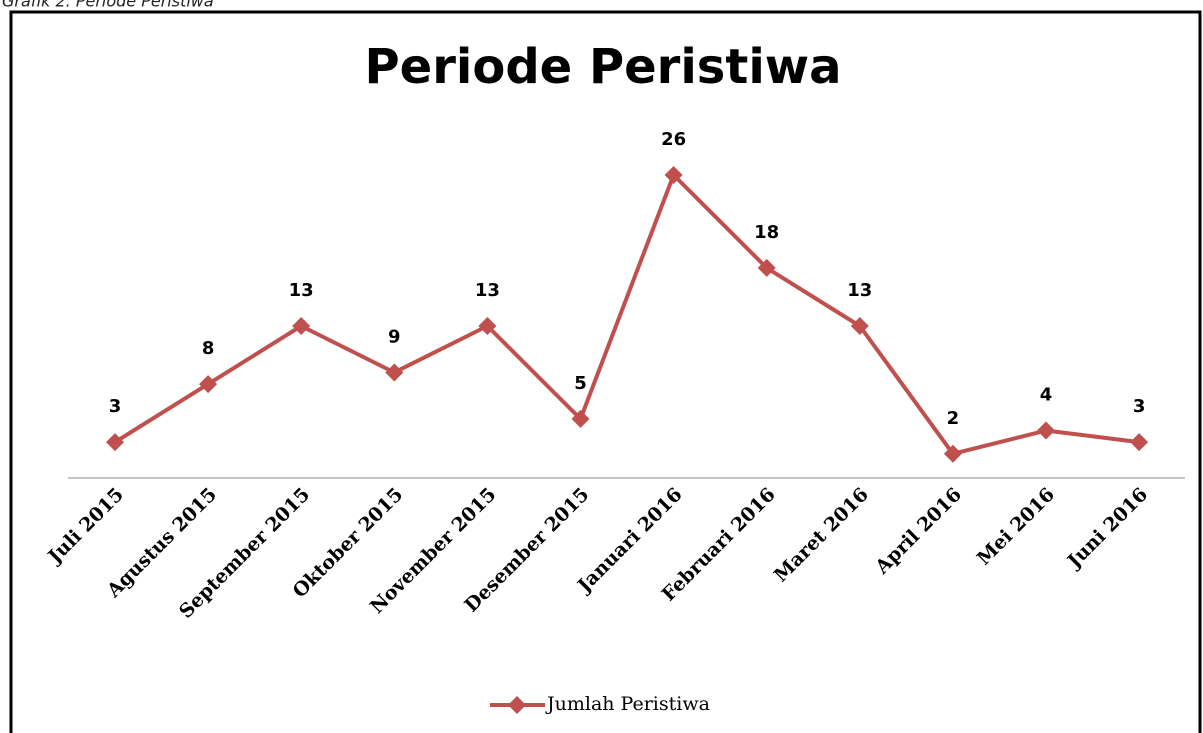 This screenshot has height=733, width=1203. What do you see at coordinates (627, 704) in the screenshot?
I see `legend-label: Jumlah Peristiwa` at bounding box center [627, 704].